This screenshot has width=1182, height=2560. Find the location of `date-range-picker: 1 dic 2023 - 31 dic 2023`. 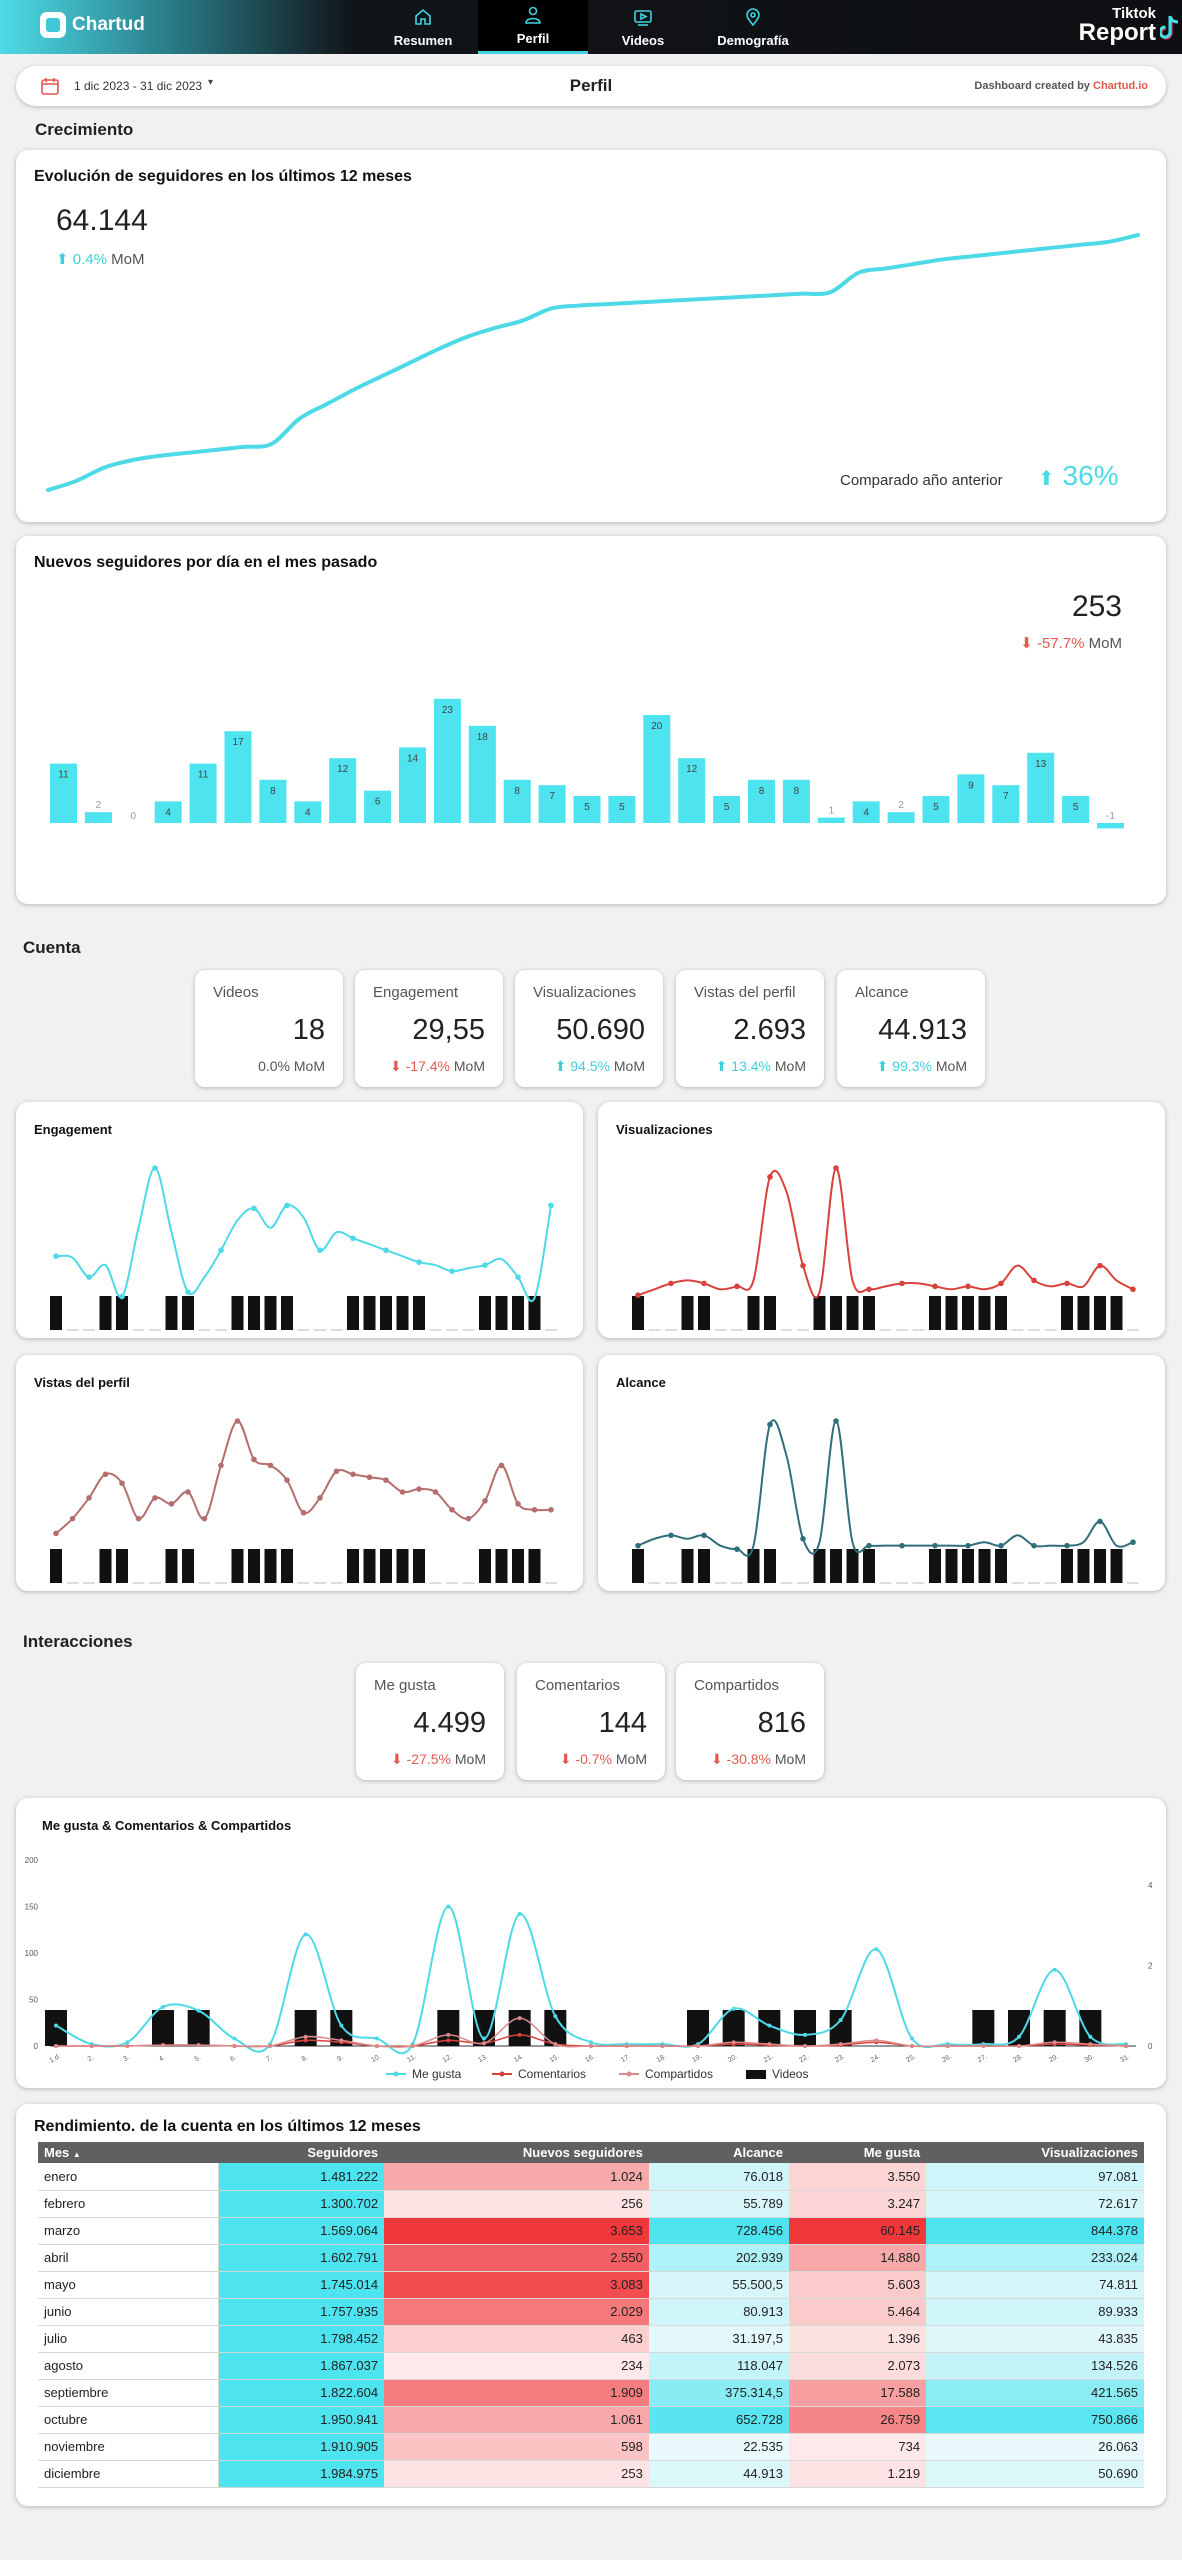

date-range-picker: 1 dic 2023 - 31 dic 2023 is located at coordinates (138, 86).